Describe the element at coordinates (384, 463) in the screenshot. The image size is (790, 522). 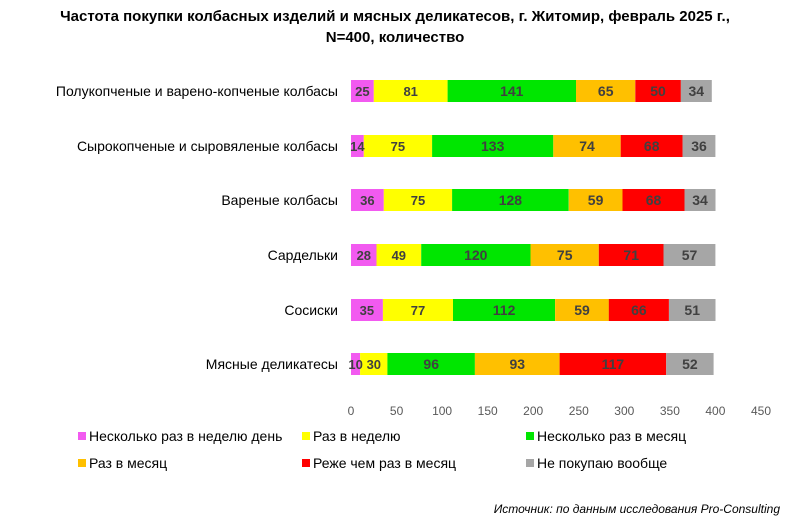
I see `legend-label: Реже чем раз в месяц` at that location.